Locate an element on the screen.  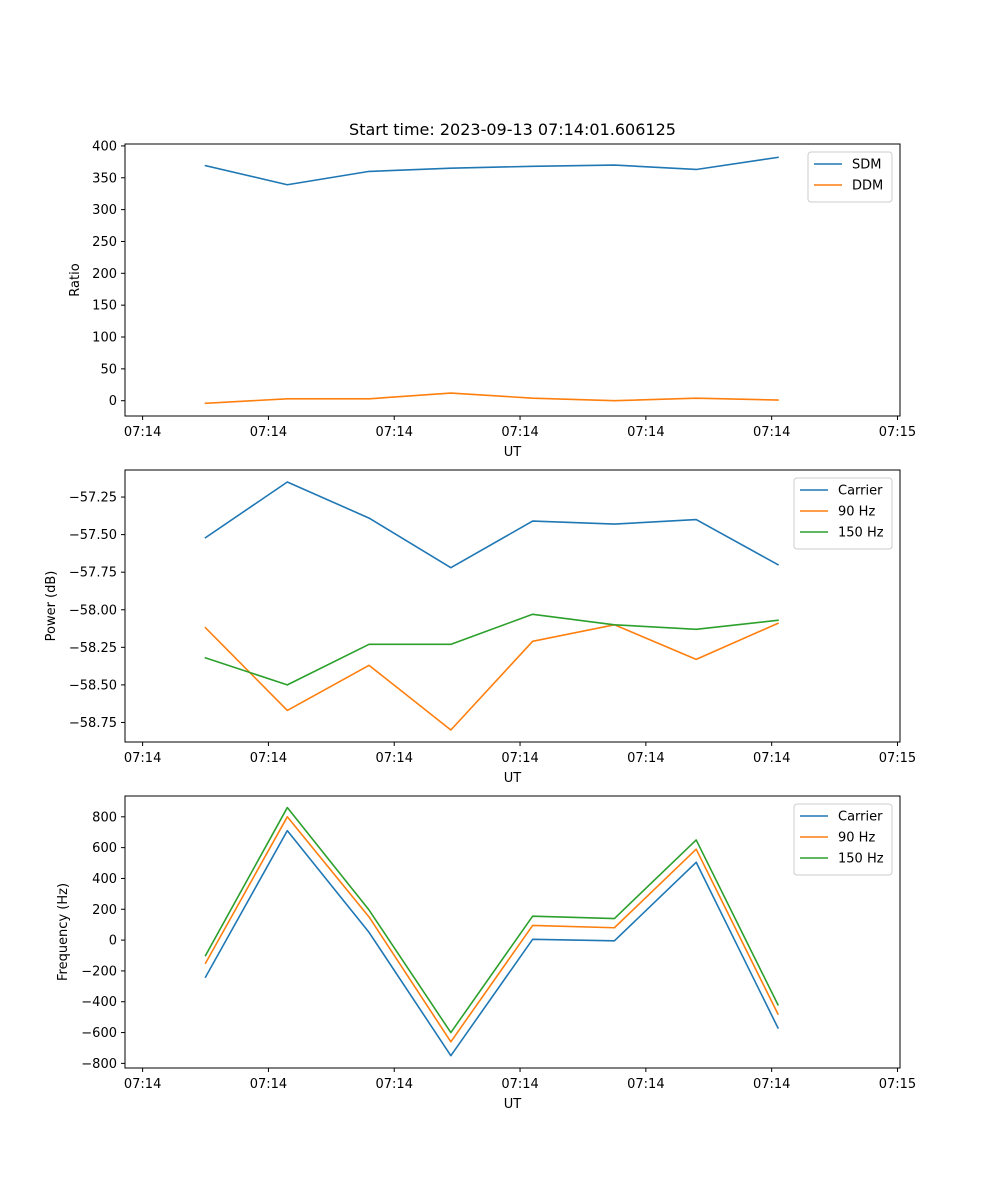
ratio-y-tick-label: 0 is located at coordinates (113, 401).